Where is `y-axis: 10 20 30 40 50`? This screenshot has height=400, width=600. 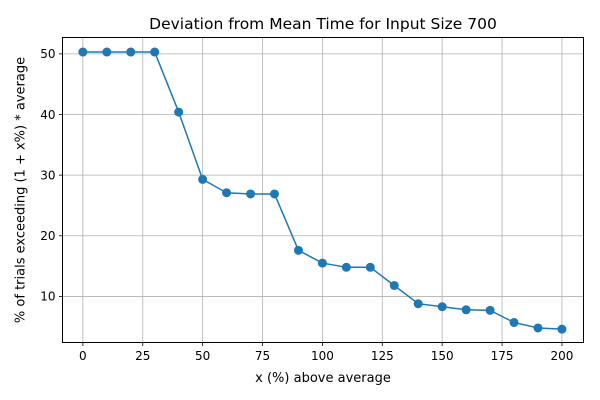
y-axis: 10 20 30 40 50 is located at coordinates (51, 175).